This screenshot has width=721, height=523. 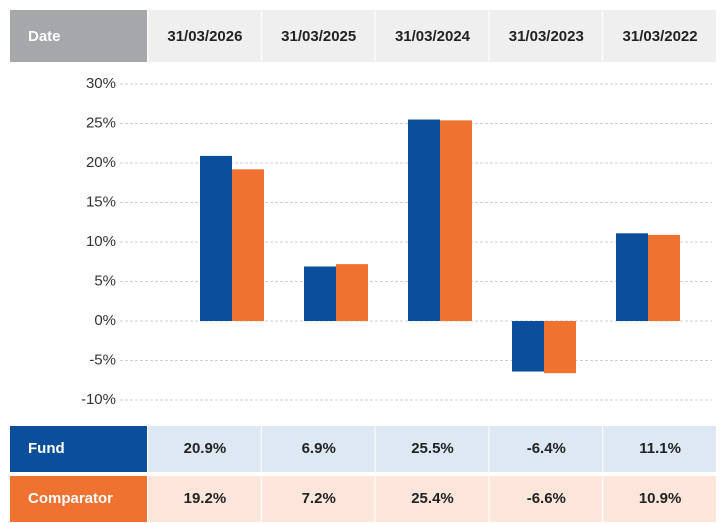 What do you see at coordinates (105, 280) in the screenshot?
I see `y-tick-label: 5%` at bounding box center [105, 280].